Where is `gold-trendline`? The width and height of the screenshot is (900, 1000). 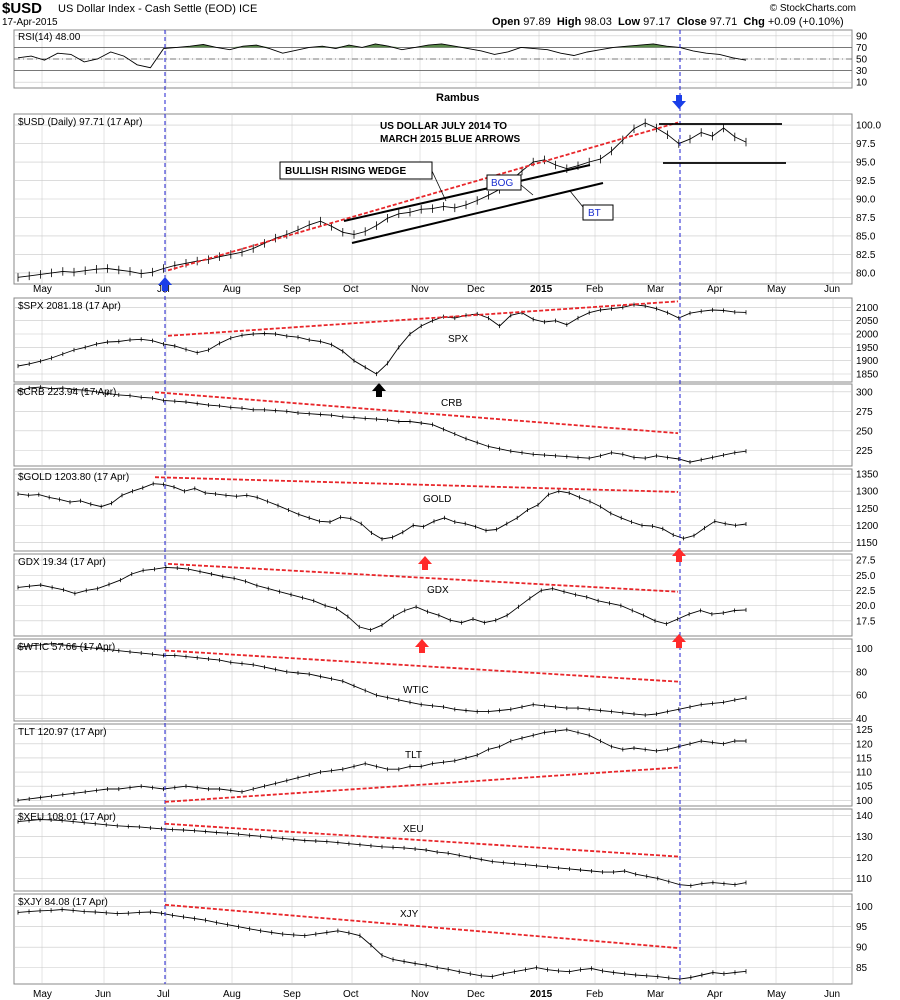
gold-trendline is located at coordinates (416, 484).